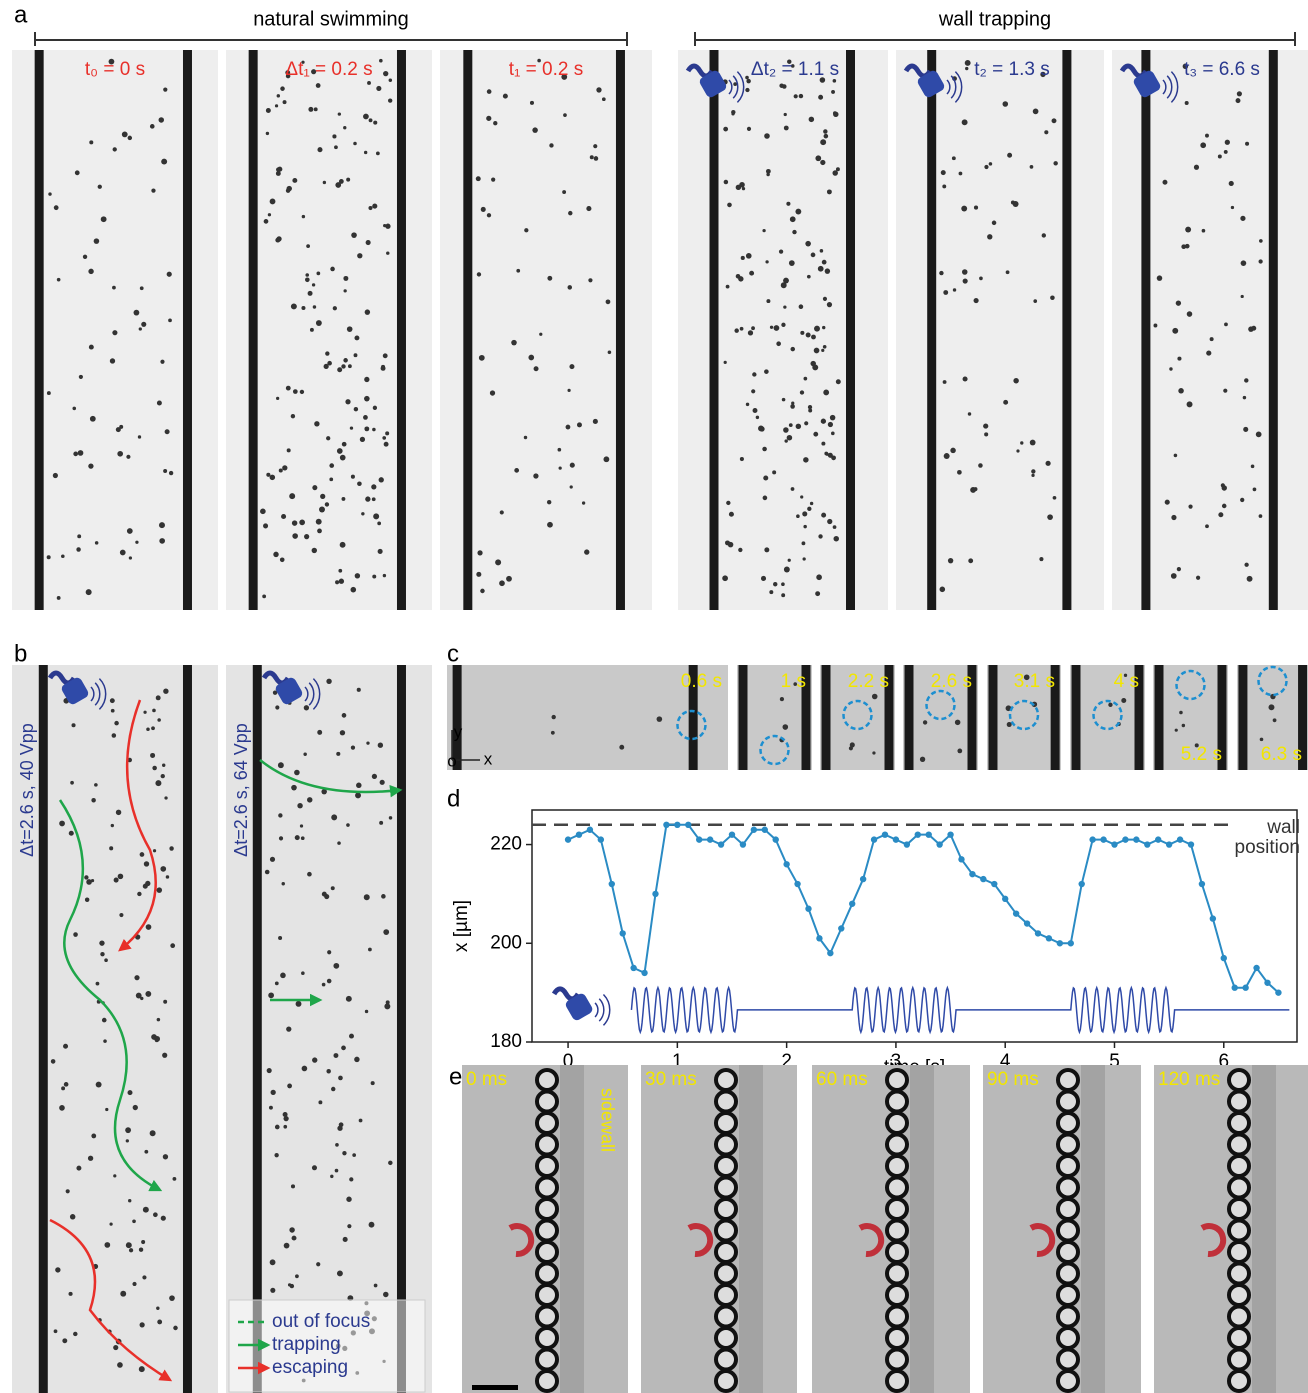  I want to click on rotation-arrow, so click(1213, 1240).